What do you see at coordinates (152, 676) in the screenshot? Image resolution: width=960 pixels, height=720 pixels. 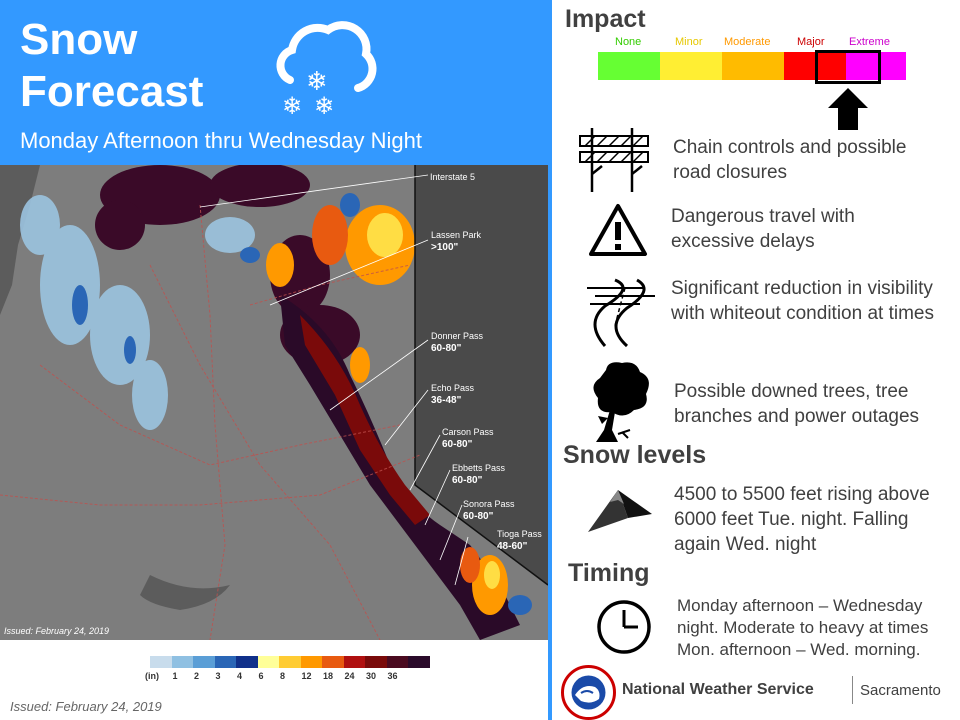 I see `legend-unit: (in)` at bounding box center [152, 676].